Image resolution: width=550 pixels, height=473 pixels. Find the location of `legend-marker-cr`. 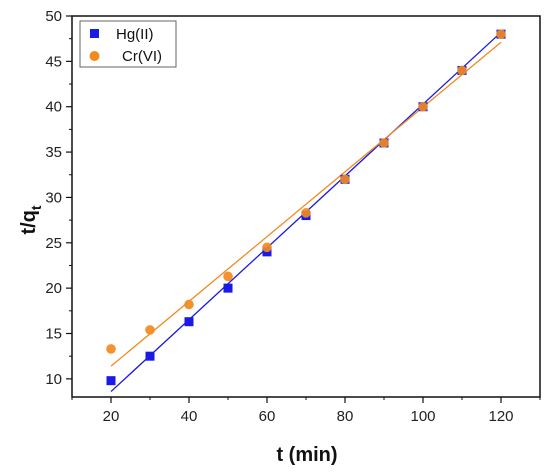

legend-marker-cr is located at coordinates (94, 56).